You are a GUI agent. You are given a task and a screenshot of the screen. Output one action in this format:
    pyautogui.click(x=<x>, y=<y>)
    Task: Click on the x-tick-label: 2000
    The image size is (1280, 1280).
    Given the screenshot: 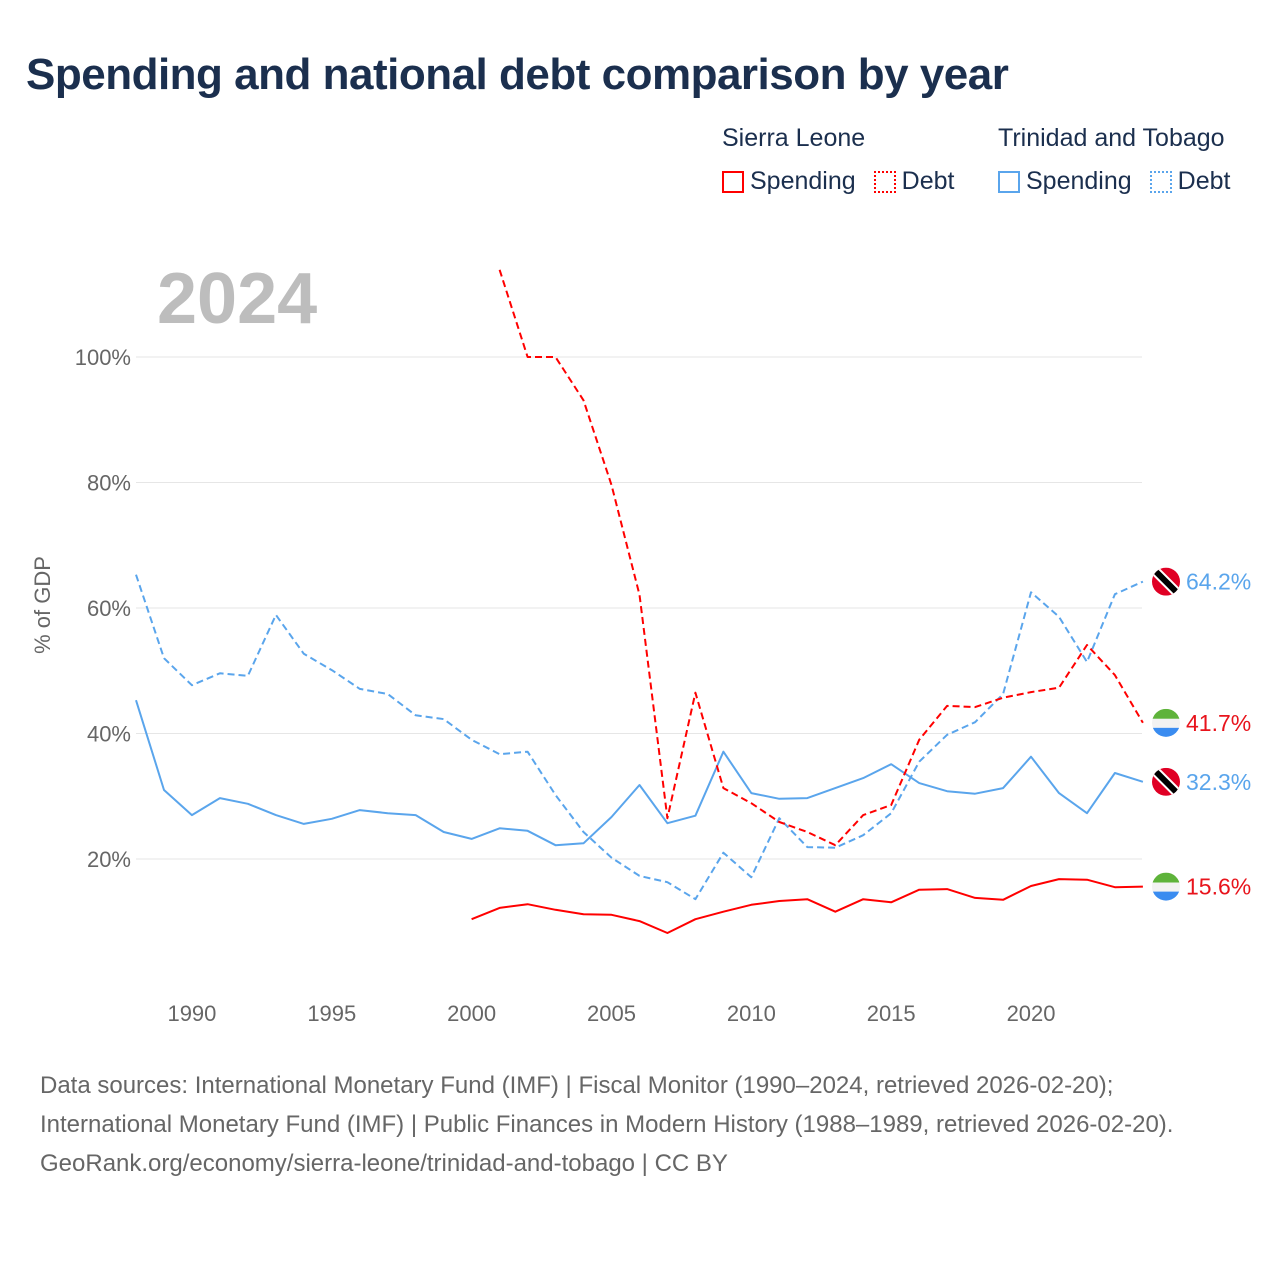 What is the action you would take?
    pyautogui.click(x=471, y=1013)
    